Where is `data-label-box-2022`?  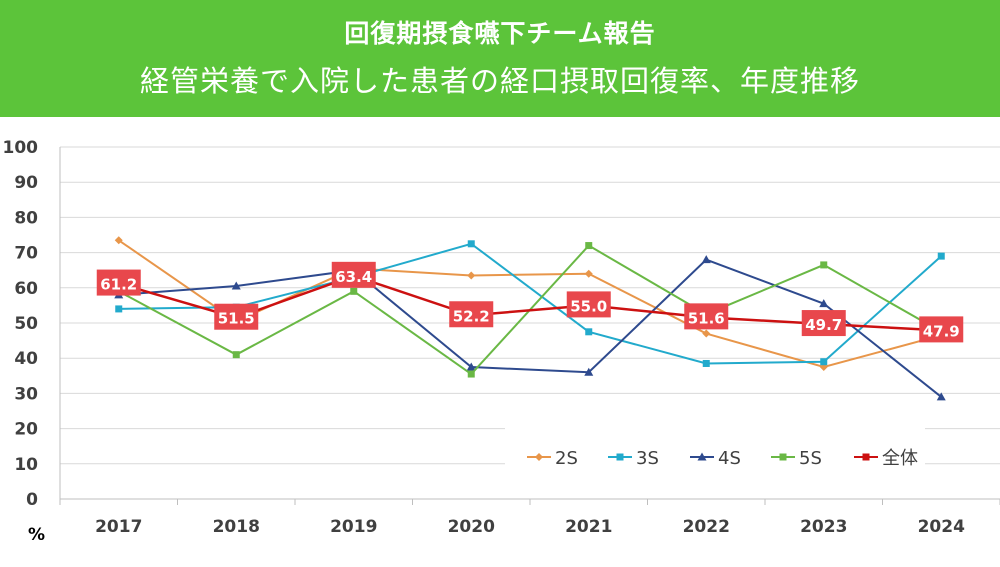
data-label-box-2022 is located at coordinates (706, 316).